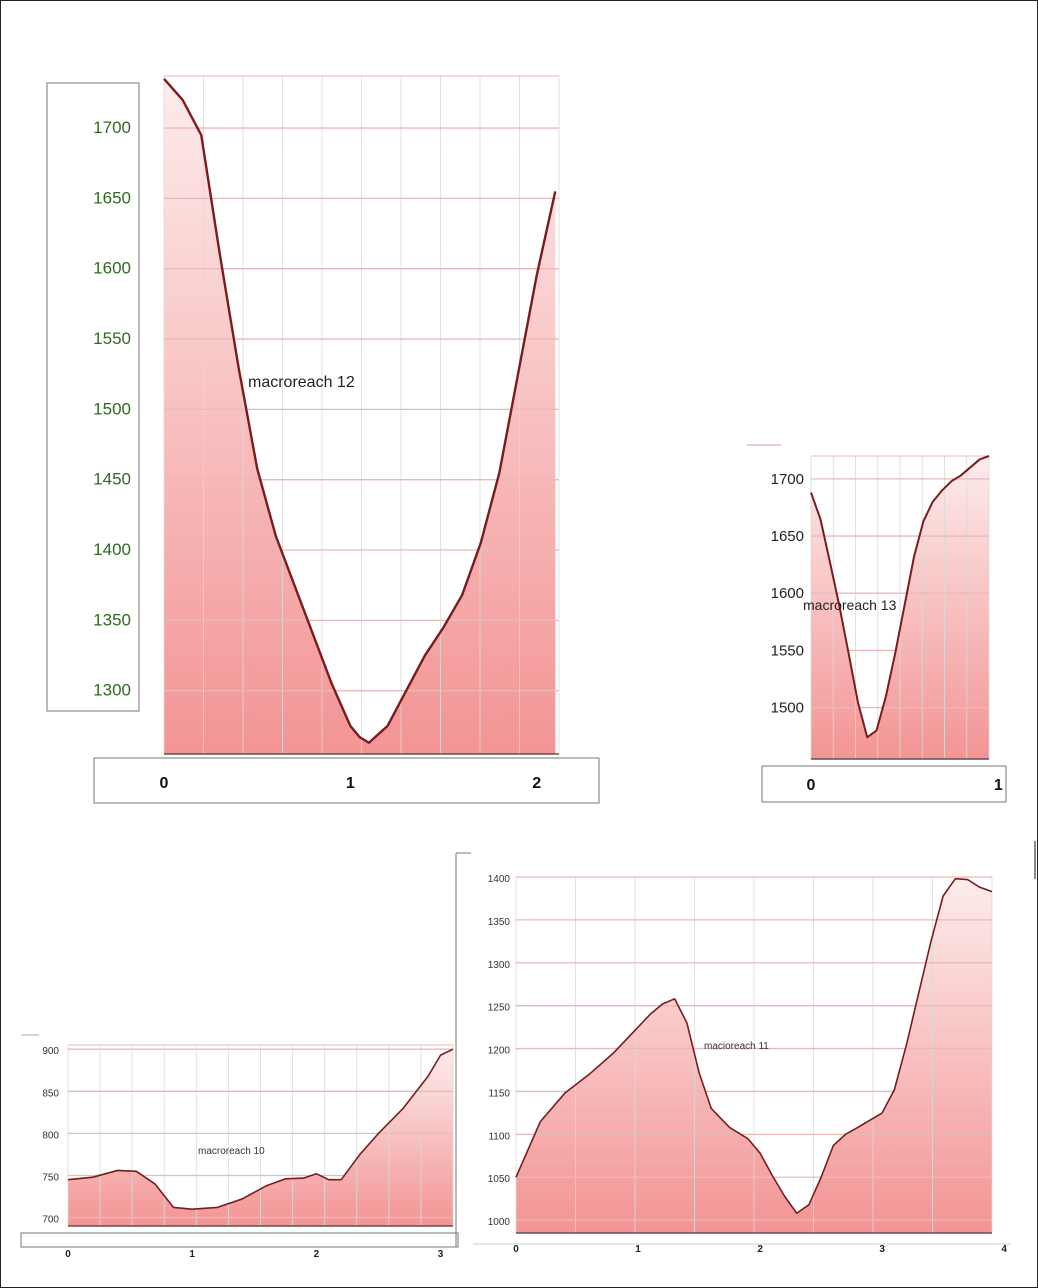  Describe the element at coordinates (231, 1151) in the screenshot. I see `series-label: macroreach 10` at that location.